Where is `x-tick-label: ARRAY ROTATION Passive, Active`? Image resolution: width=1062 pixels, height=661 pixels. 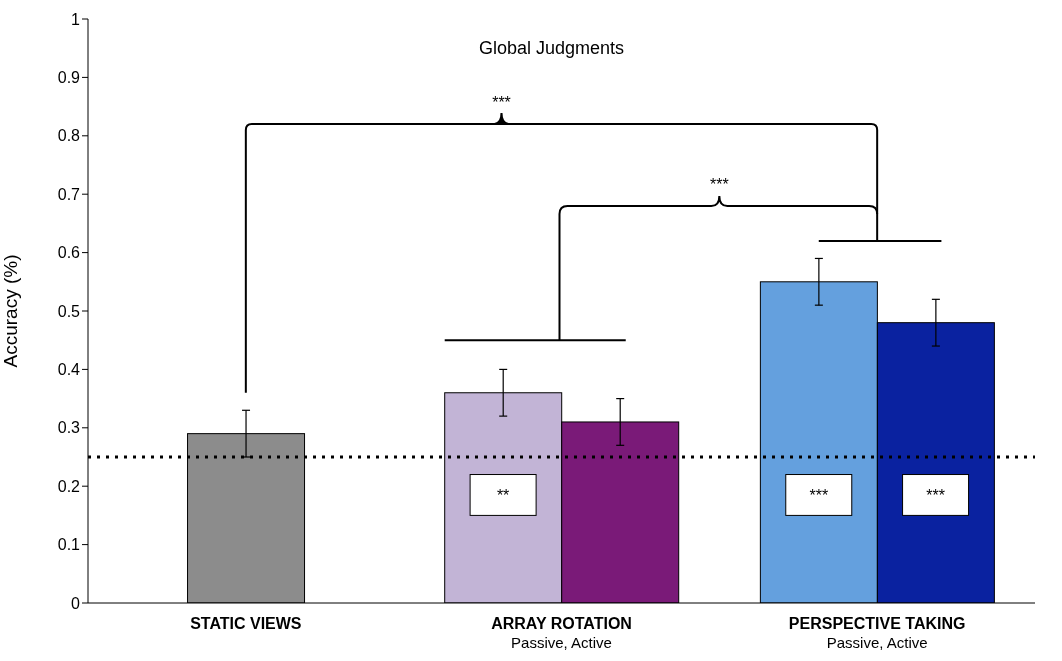
x-tick-label: ARRAY ROTATION Passive, Active is located at coordinates (561, 633).